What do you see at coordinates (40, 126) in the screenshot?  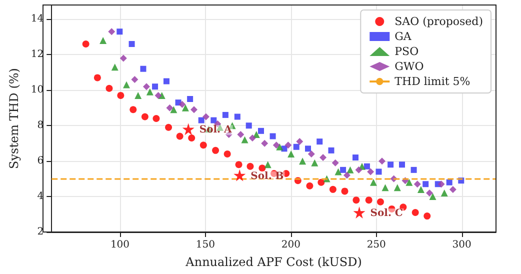 I see `y-tick-label: 8` at bounding box center [40, 126].